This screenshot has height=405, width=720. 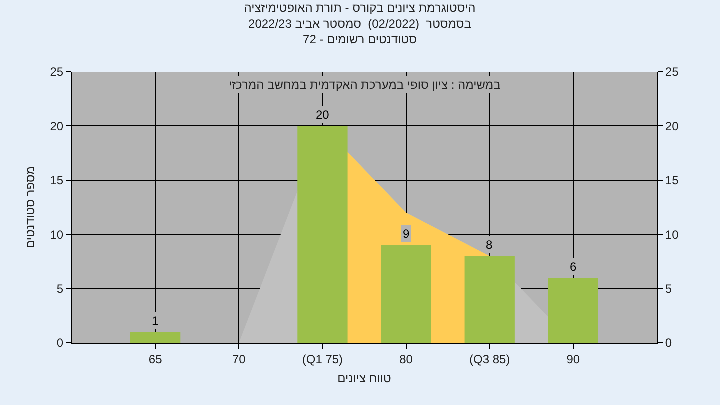 What do you see at coordinates (672, 235) in the screenshot?
I see `y2-tick-label: 10` at bounding box center [672, 235].